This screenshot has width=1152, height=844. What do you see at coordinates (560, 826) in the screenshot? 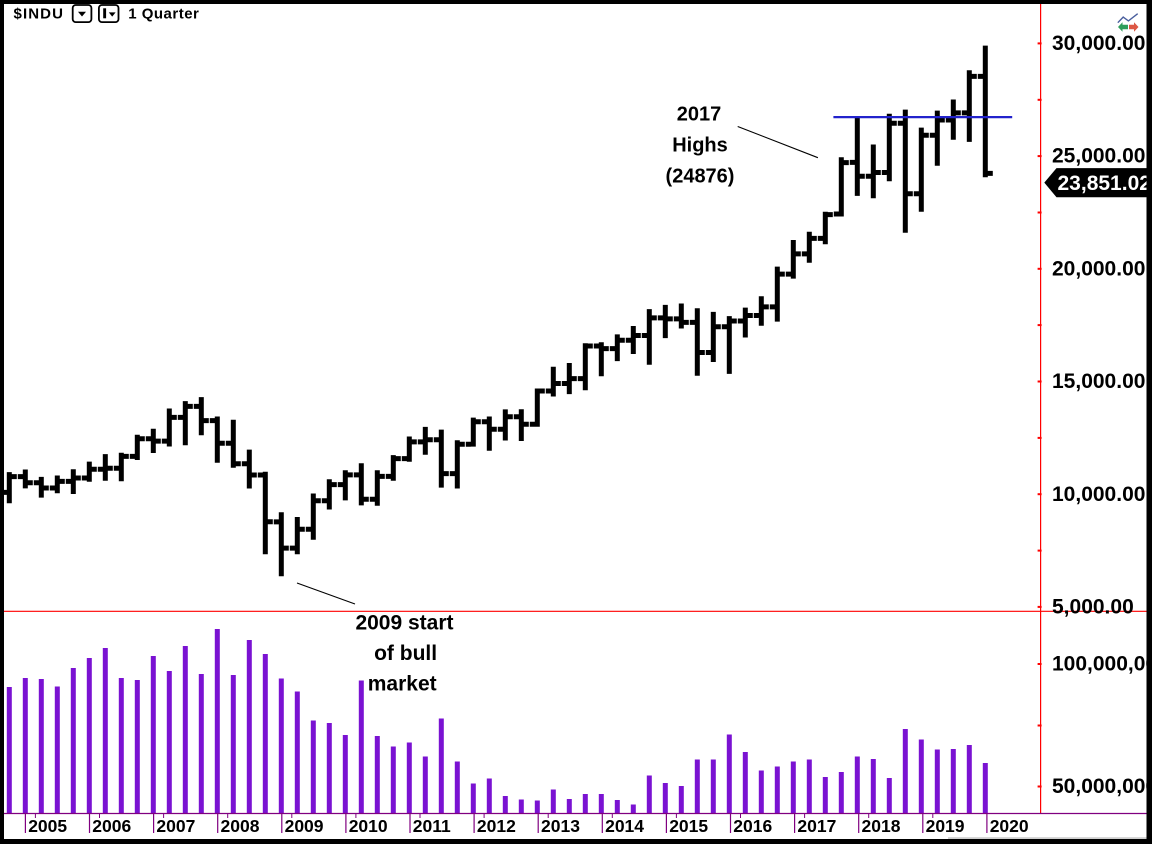
I see `svg-text: 2013` at bounding box center [560, 826].